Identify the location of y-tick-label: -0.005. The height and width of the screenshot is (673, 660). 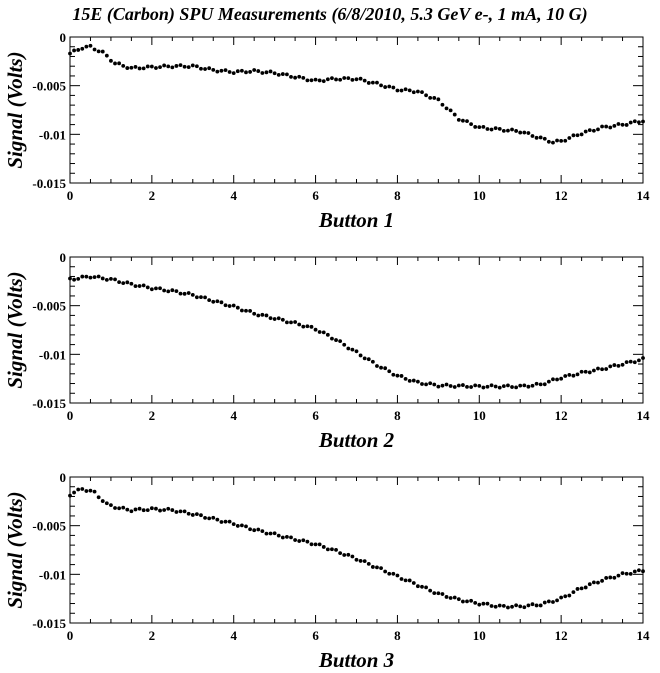
(49, 526).